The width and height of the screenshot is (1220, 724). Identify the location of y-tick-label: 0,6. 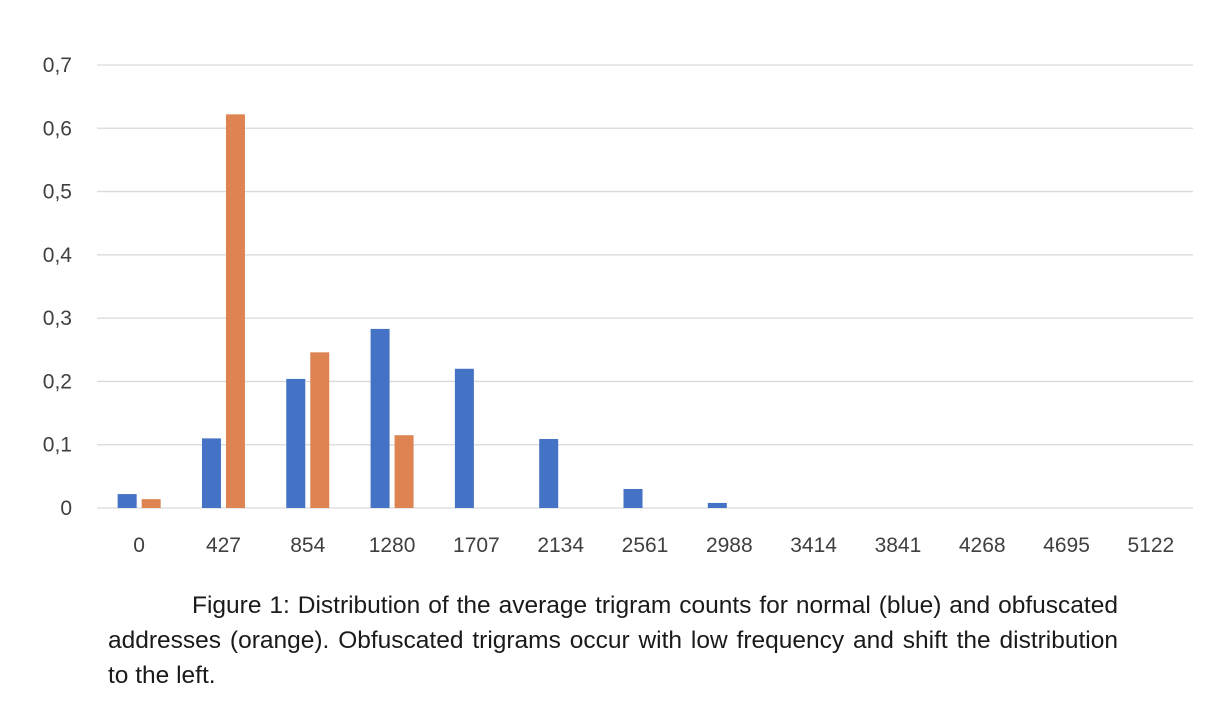
(57, 128).